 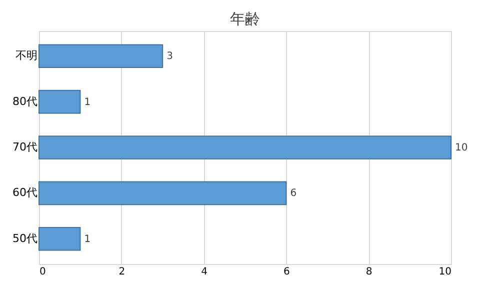 What do you see at coordinates (169, 56) in the screenshot?
I see `data-label: 3` at bounding box center [169, 56].